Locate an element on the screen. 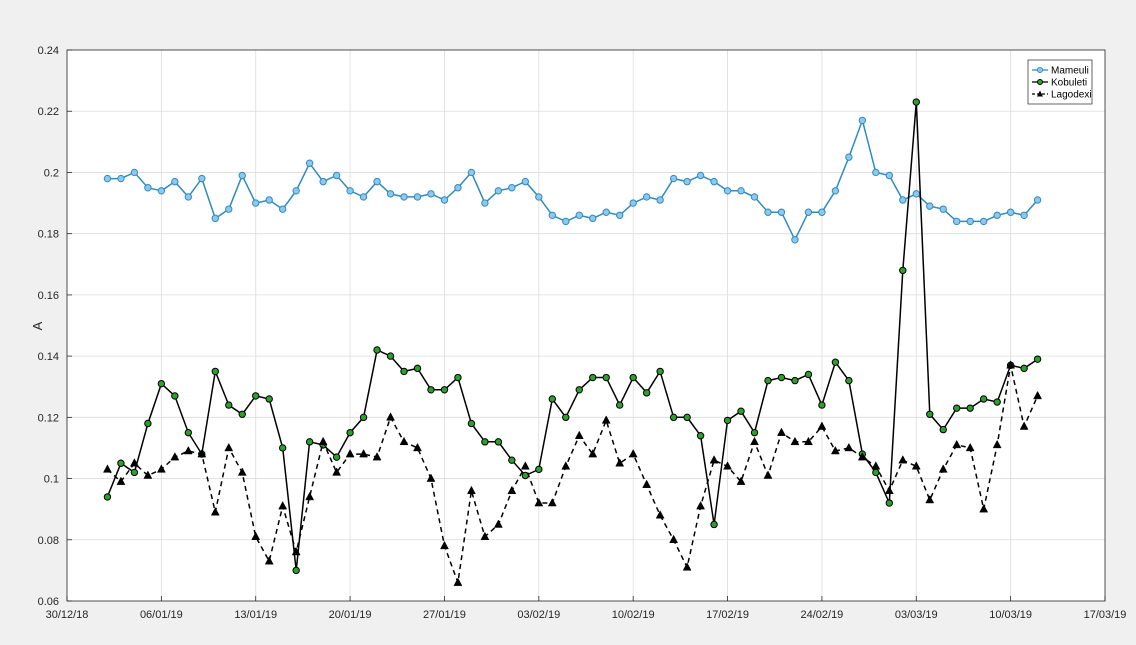  y-tick-label: 0.2 is located at coordinates (51, 173).